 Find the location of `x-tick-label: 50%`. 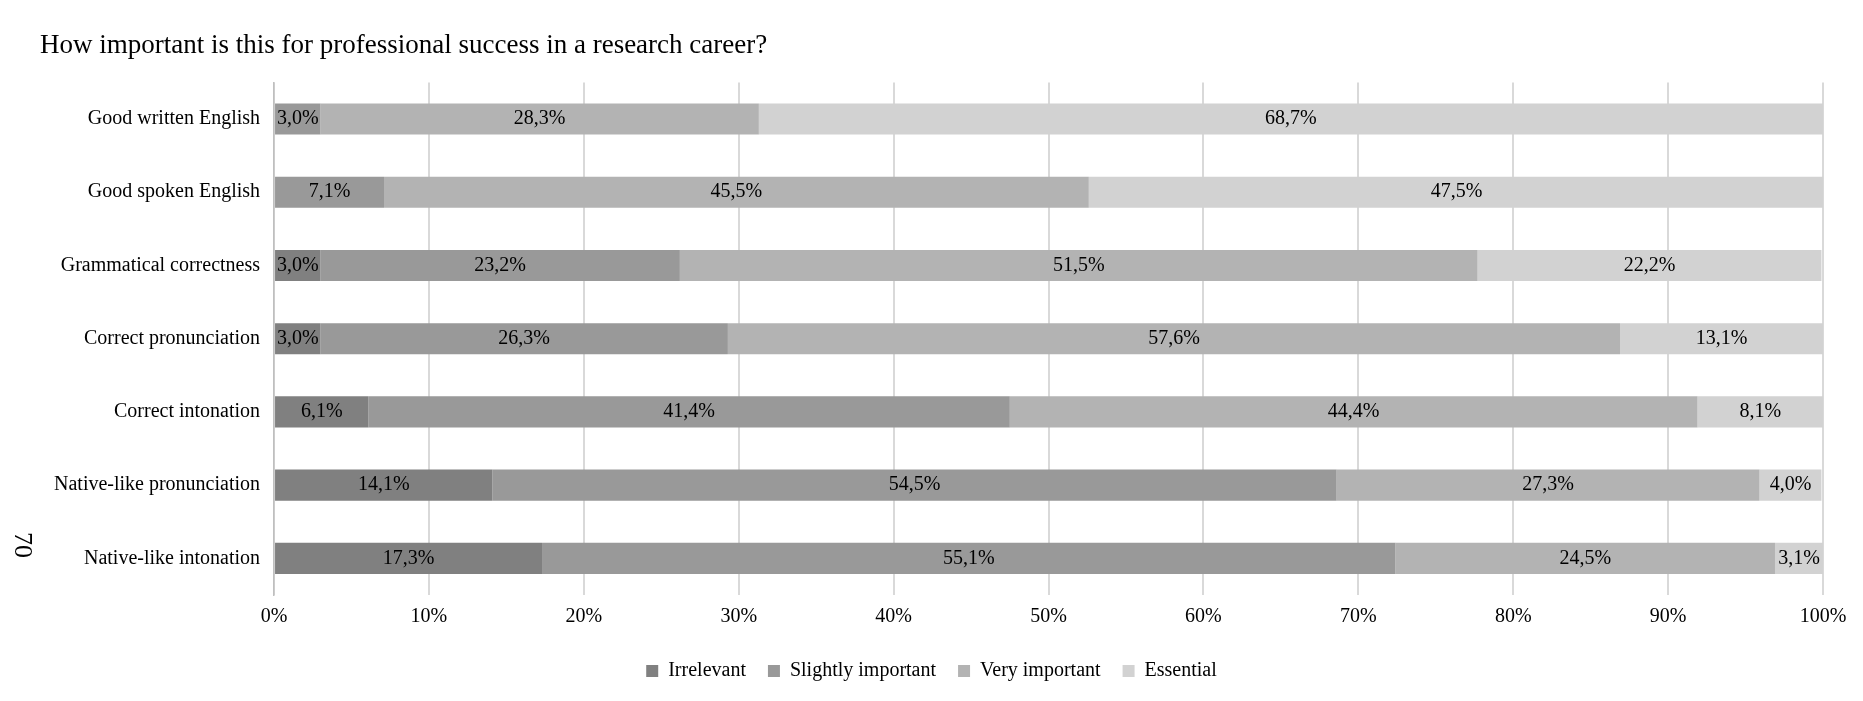

x-tick-label: 50% is located at coordinates (1048, 615).